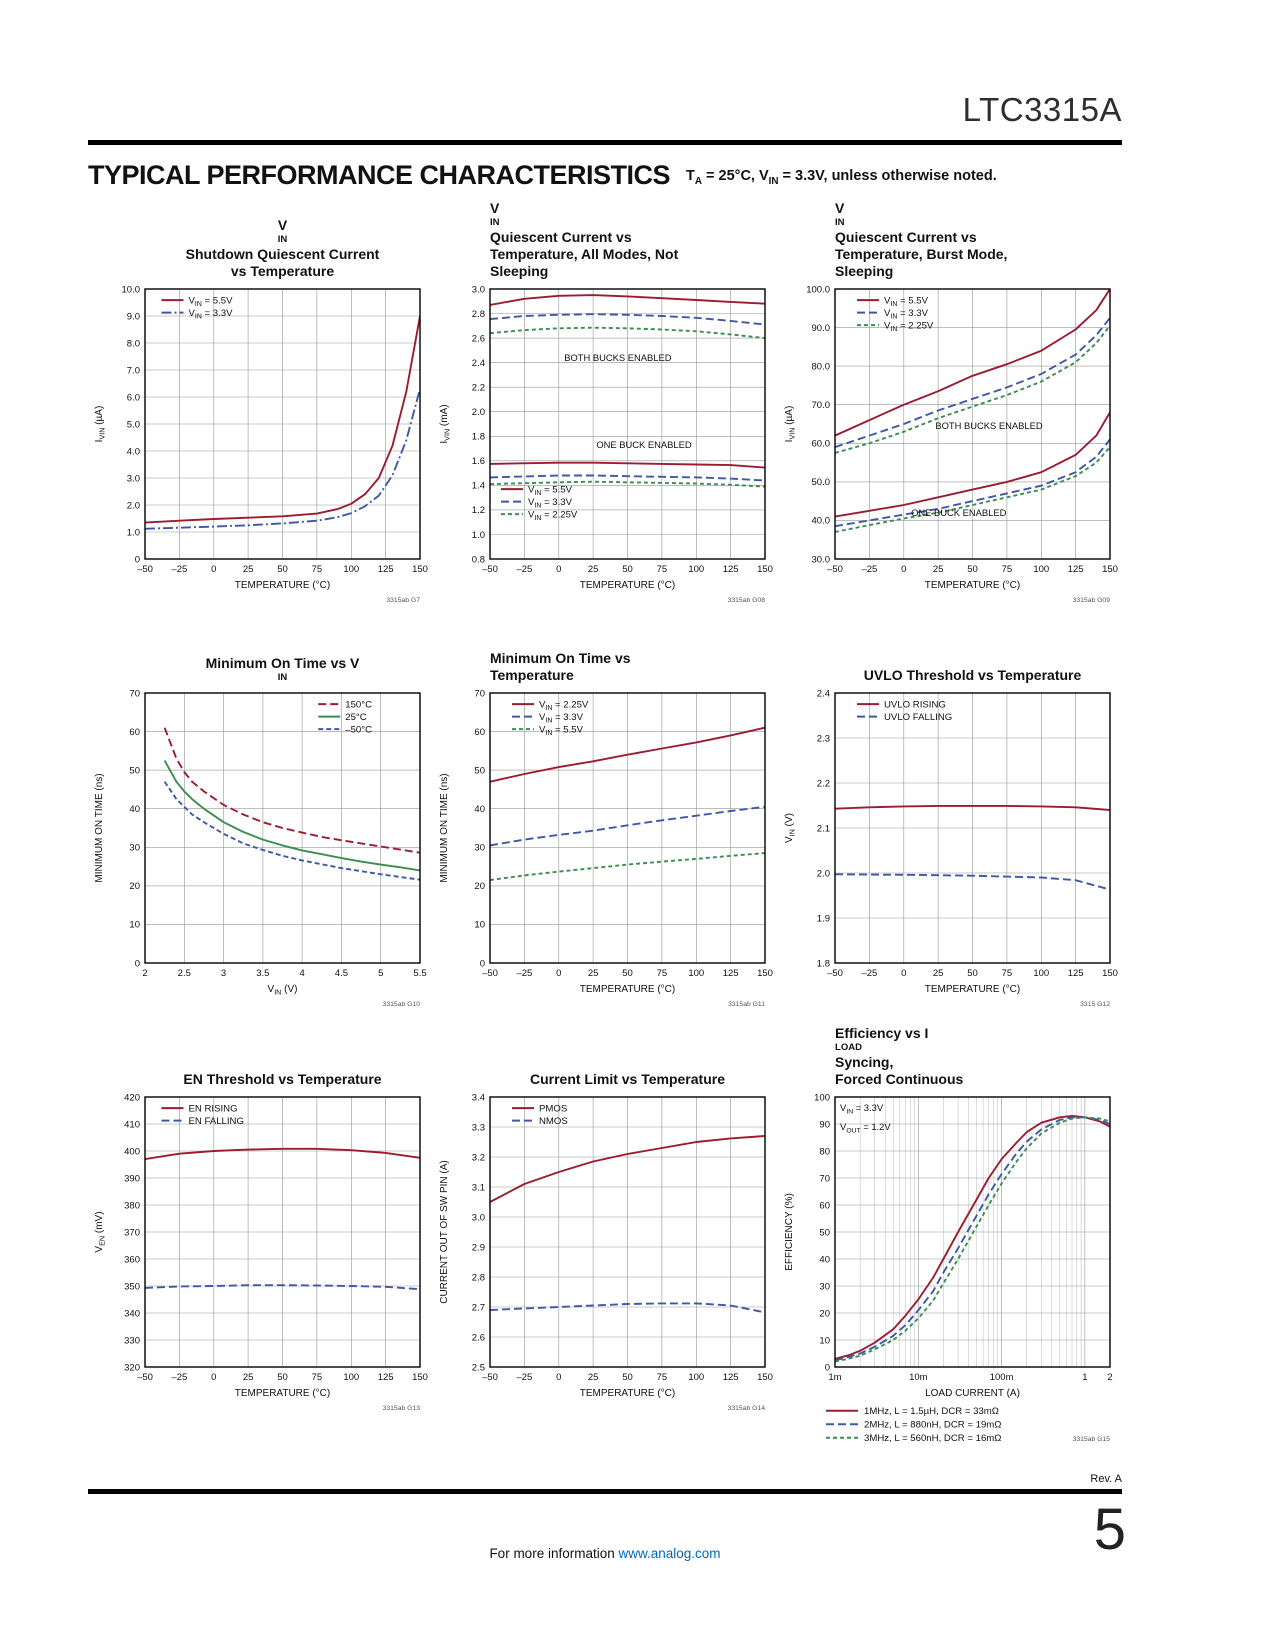  Describe the element at coordinates (184, 973) in the screenshot. I see `svg-text: 2.5` at that location.